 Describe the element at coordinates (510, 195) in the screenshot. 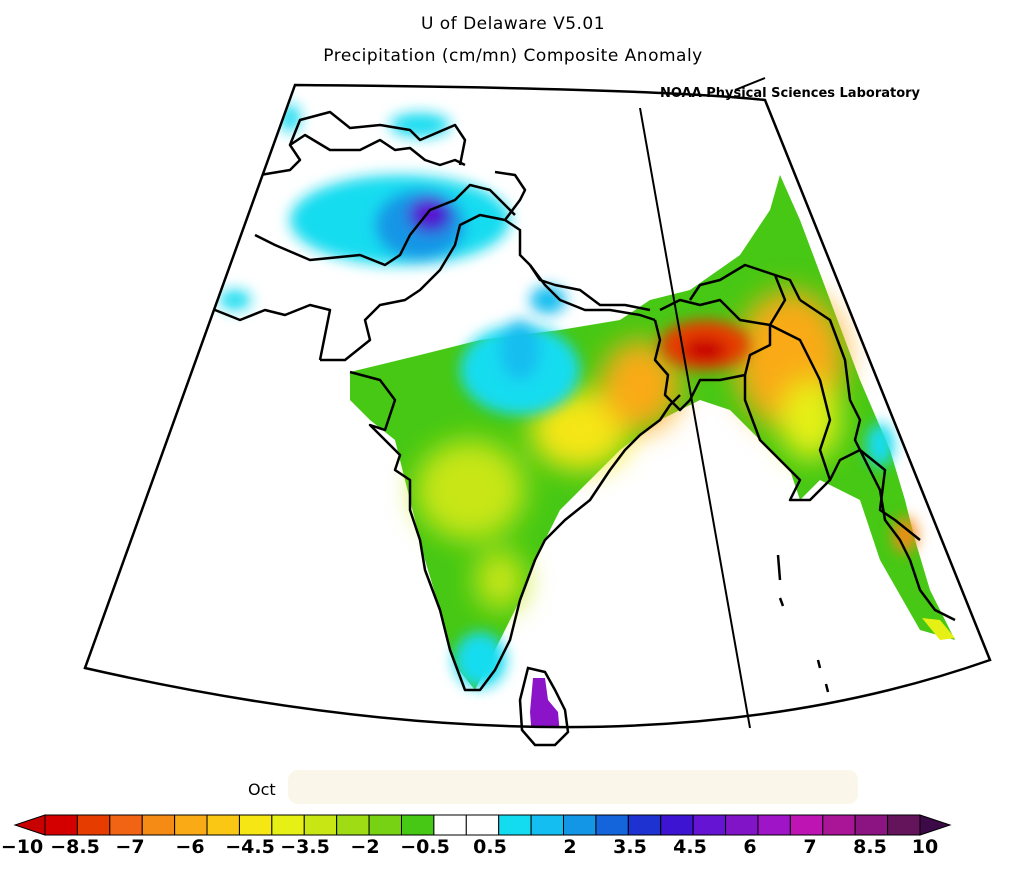

I see `india-north-border` at that location.